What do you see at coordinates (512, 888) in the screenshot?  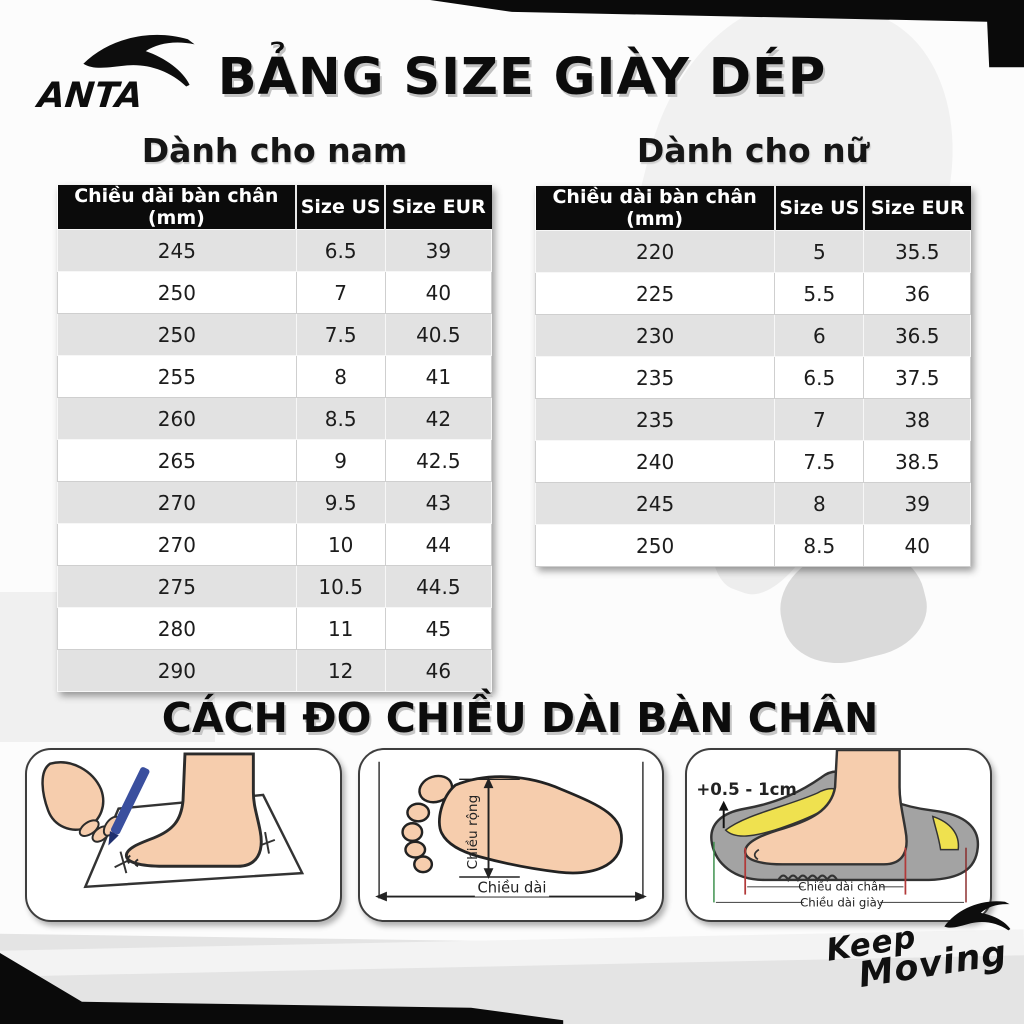 I see `sole-length-label: Chiều dài` at bounding box center [512, 888].